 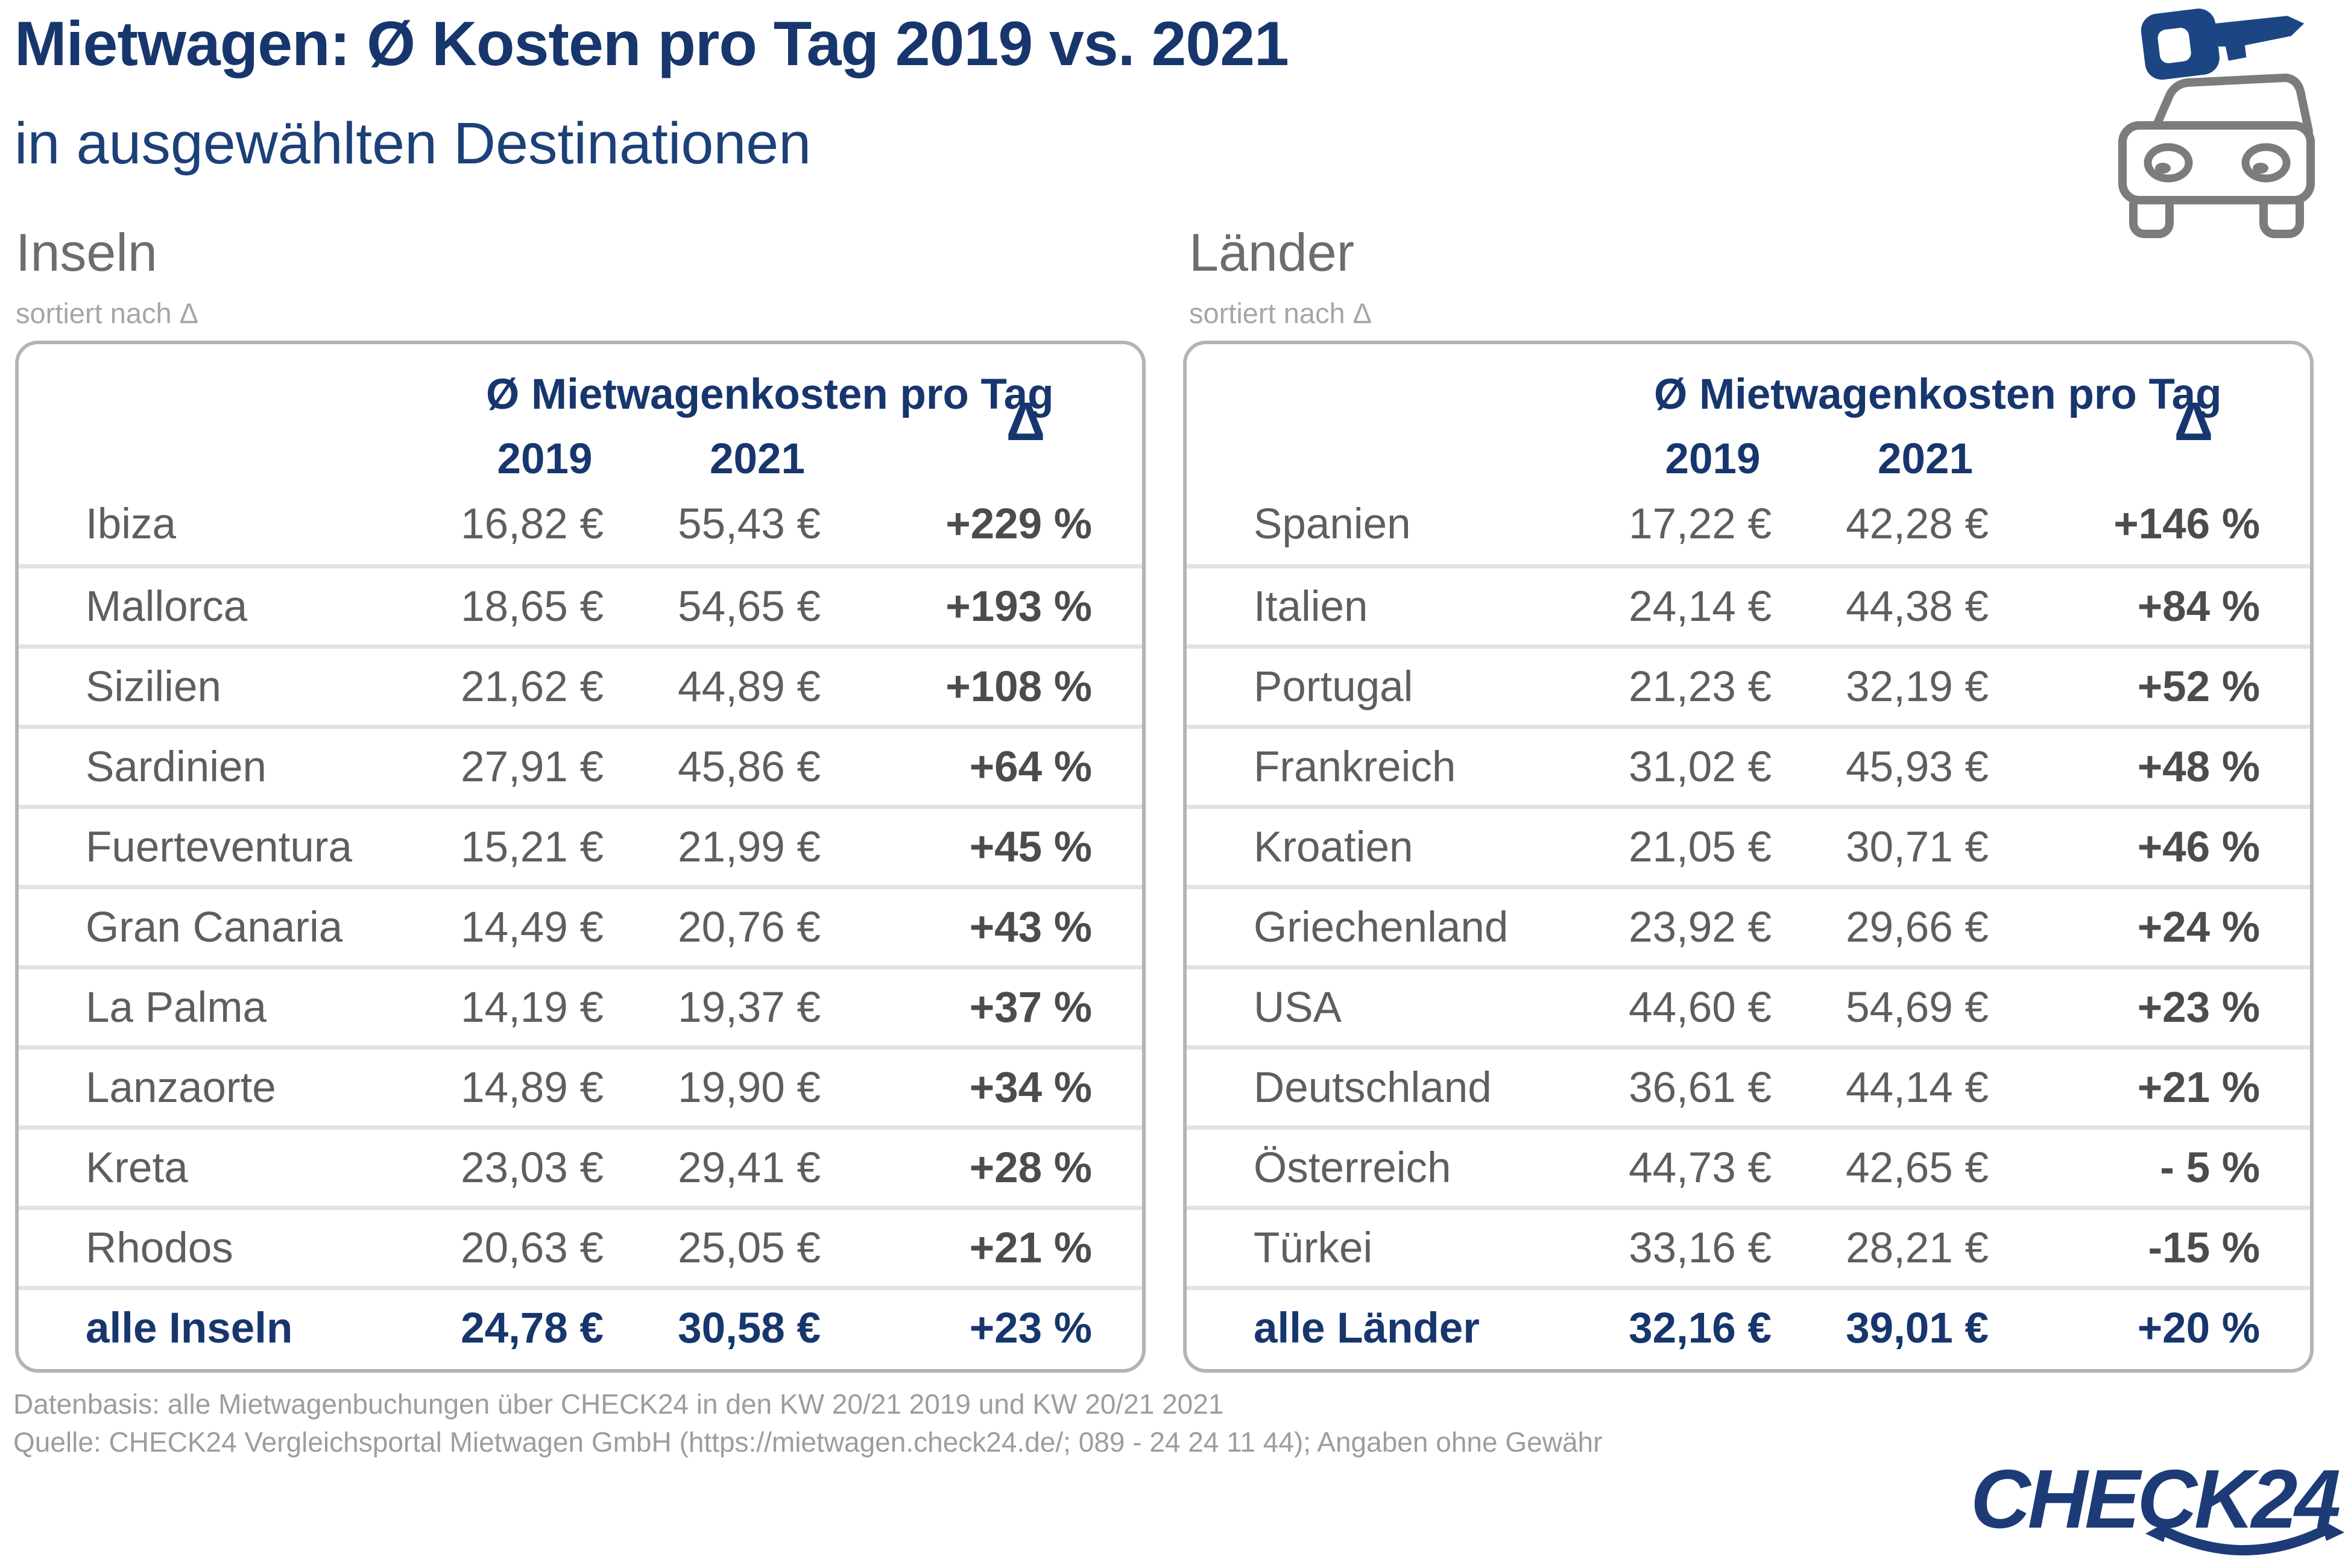 What do you see at coordinates (1700, 524) in the screenshot?
I see `value-2019: 17,22 €` at bounding box center [1700, 524].